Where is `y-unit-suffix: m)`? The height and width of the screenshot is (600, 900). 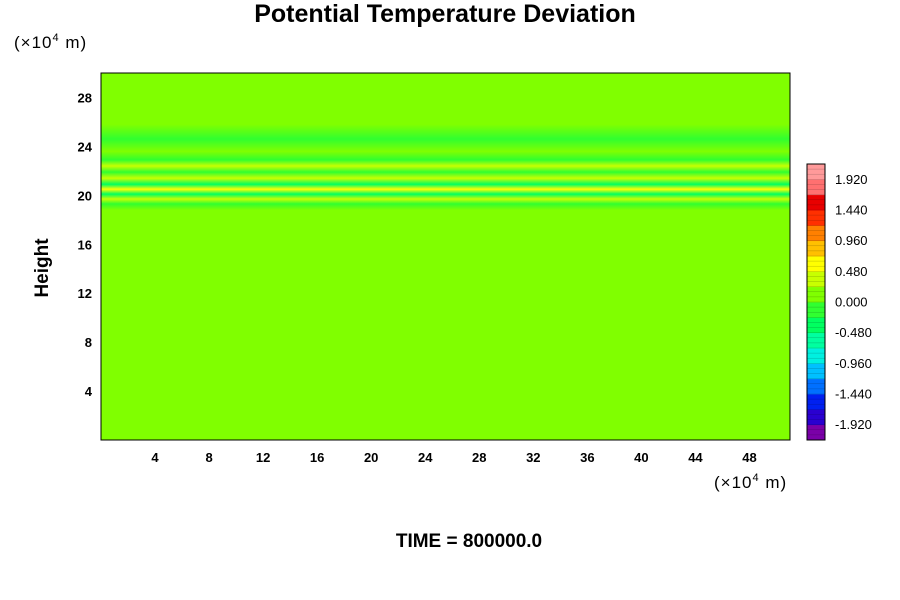
y-unit-suffix: m) is located at coordinates (73, 42).